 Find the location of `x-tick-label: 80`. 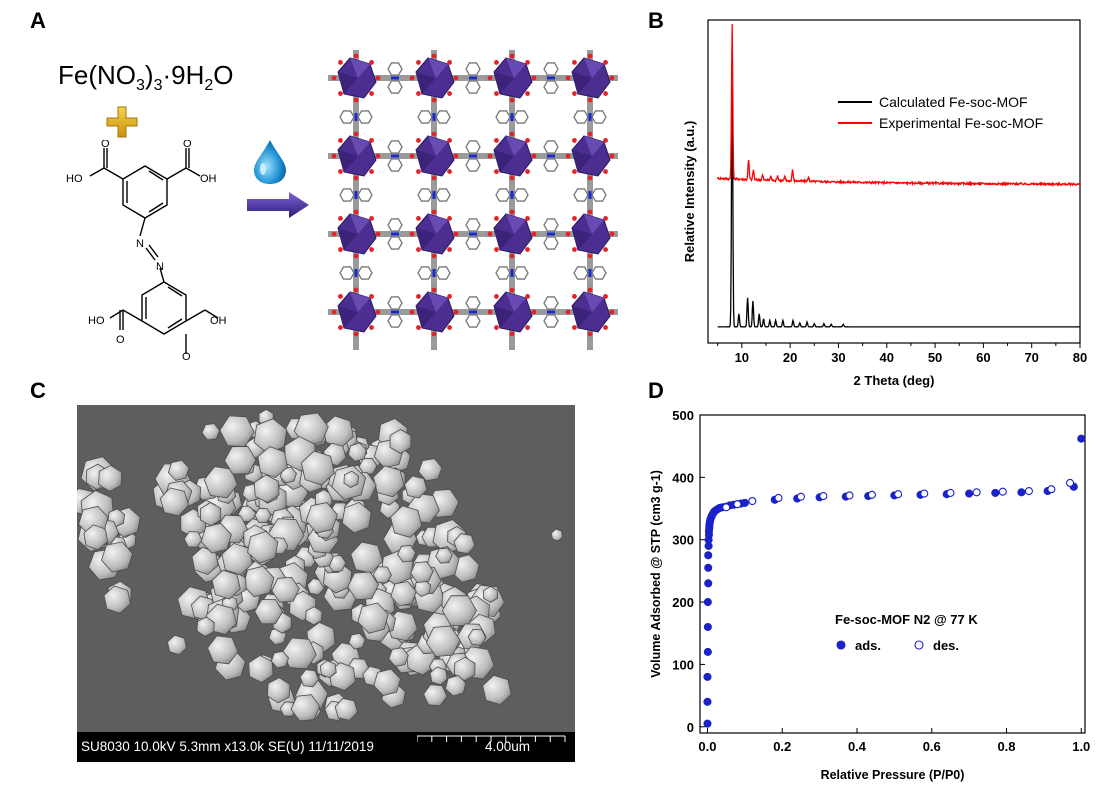

x-tick-label: 80 is located at coordinates (1080, 357).